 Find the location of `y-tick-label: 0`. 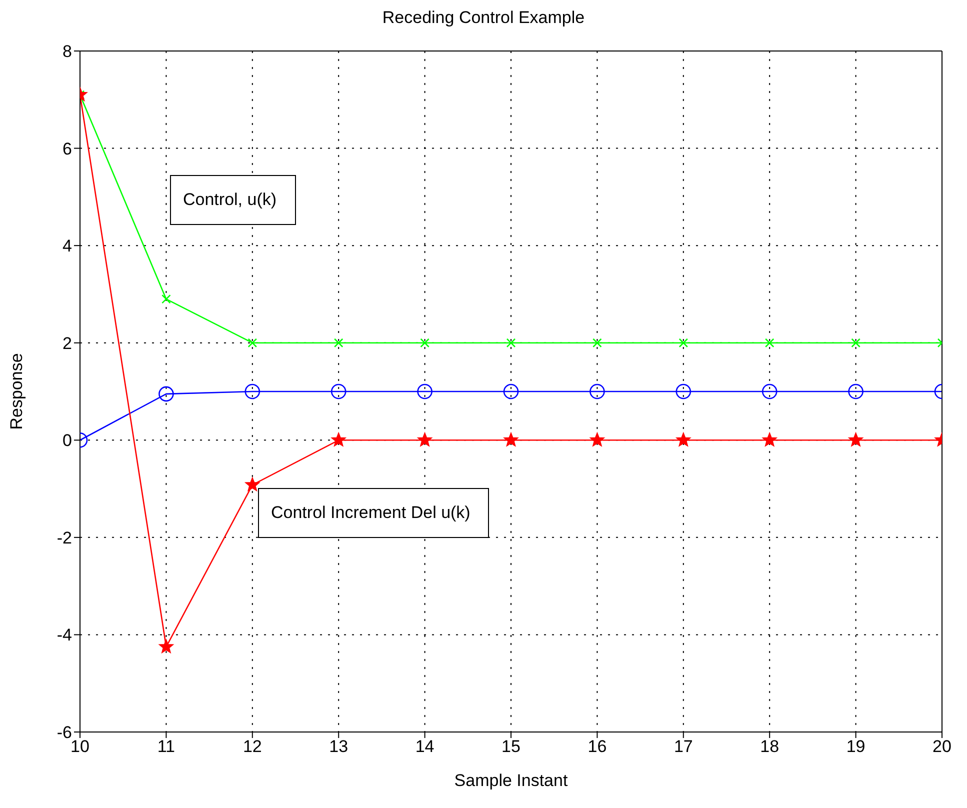

y-tick-label: 0 is located at coordinates (67, 440).